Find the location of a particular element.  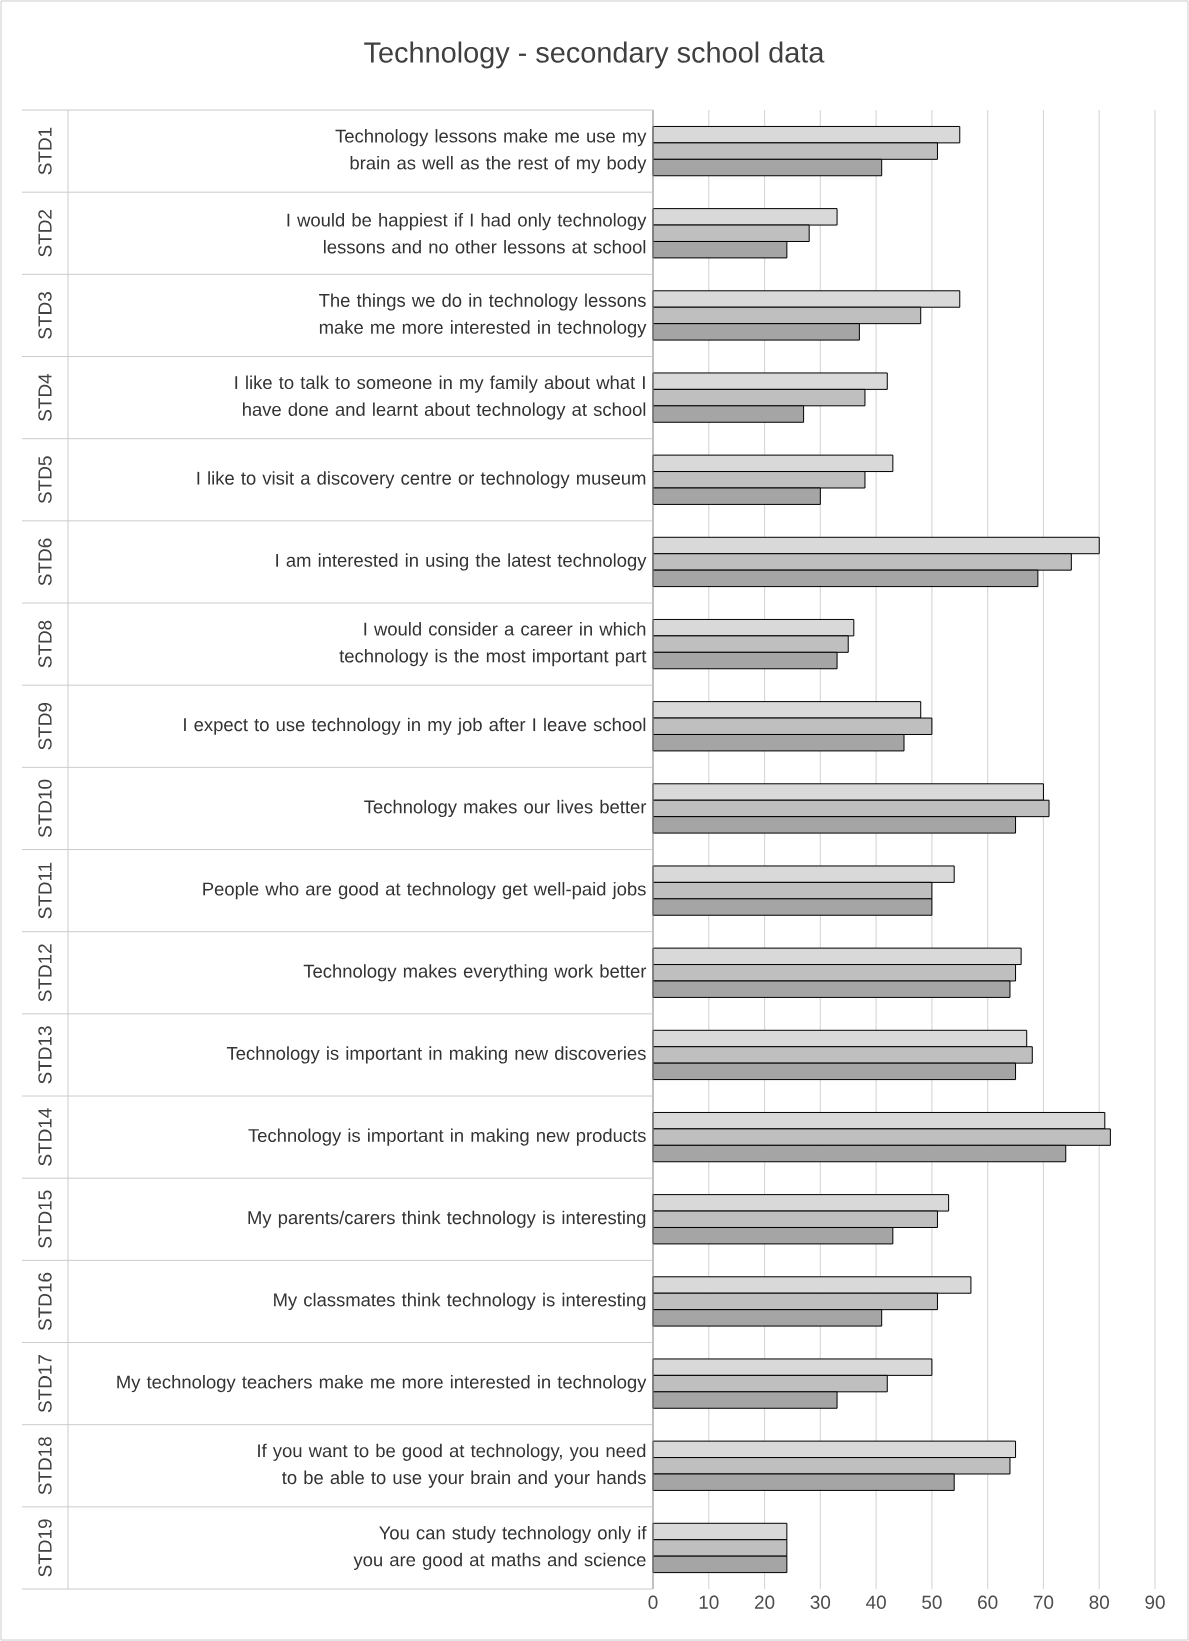

x-tick-label: 90 is located at coordinates (1155, 1602).